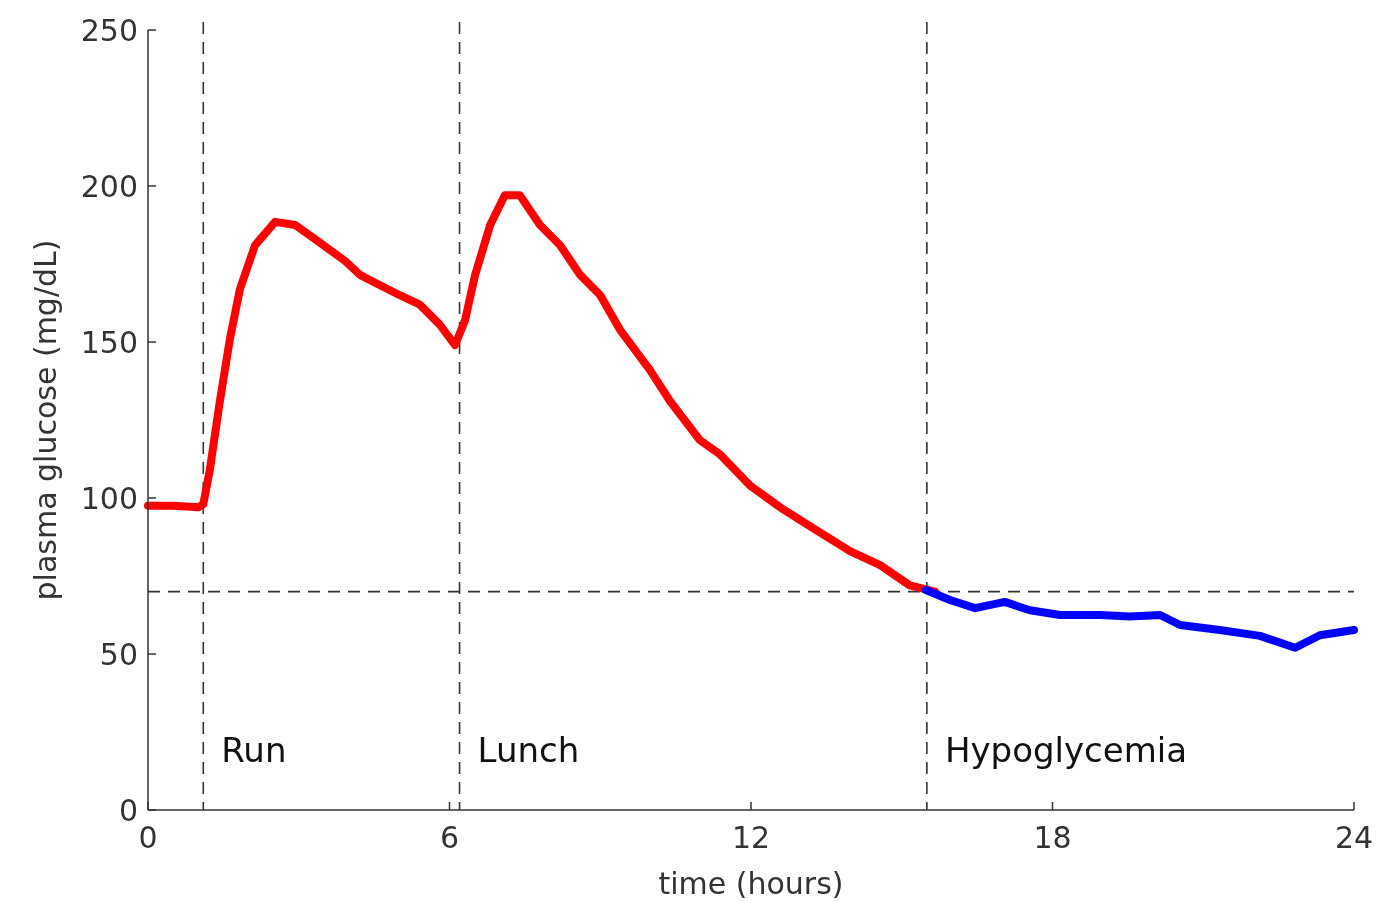 The image size is (1392, 901). What do you see at coordinates (109, 186) in the screenshot?
I see `y-tick-label: 200` at bounding box center [109, 186].